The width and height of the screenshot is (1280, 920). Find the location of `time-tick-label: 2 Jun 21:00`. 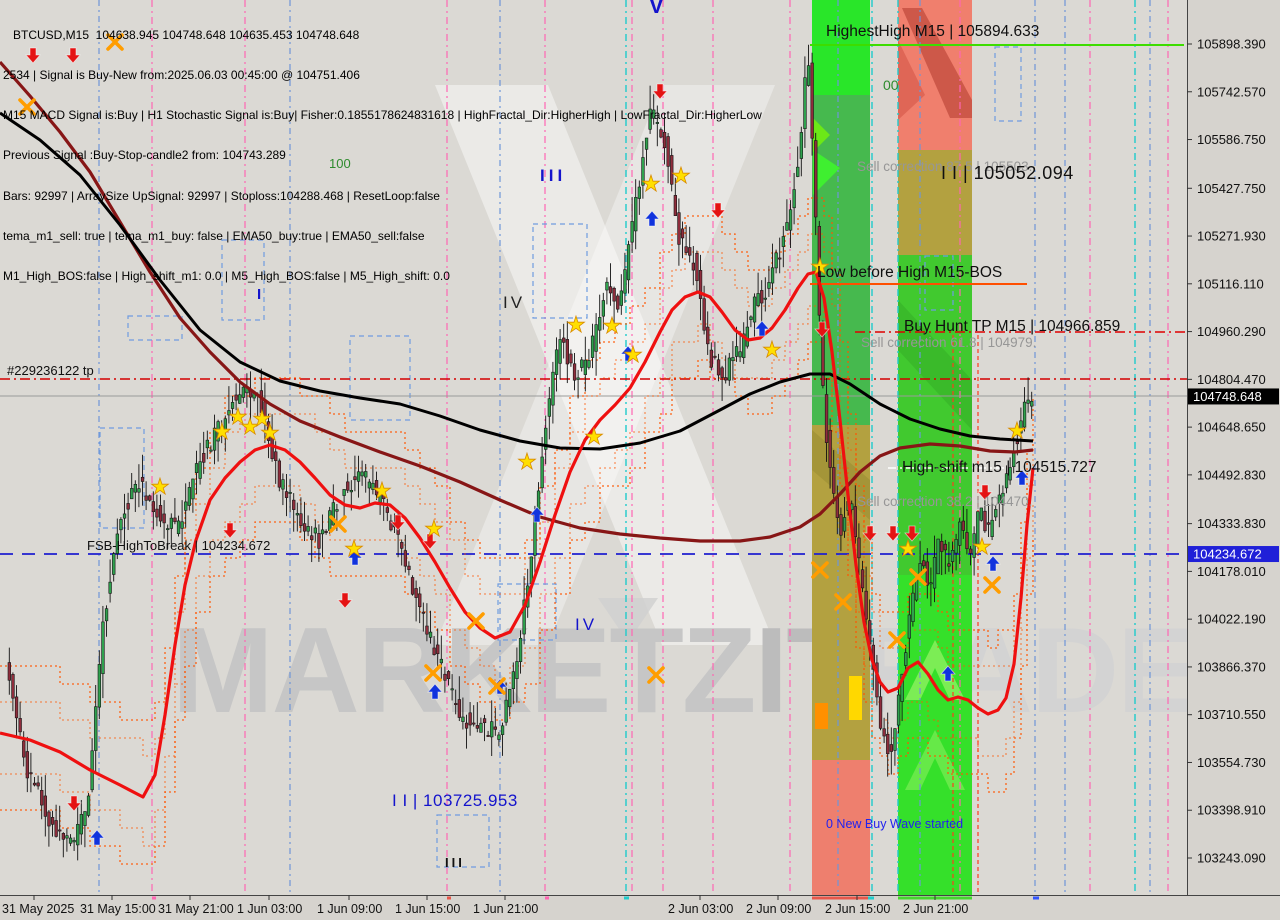

time-tick-label: 2 Jun 21:00 is located at coordinates (935, 909).